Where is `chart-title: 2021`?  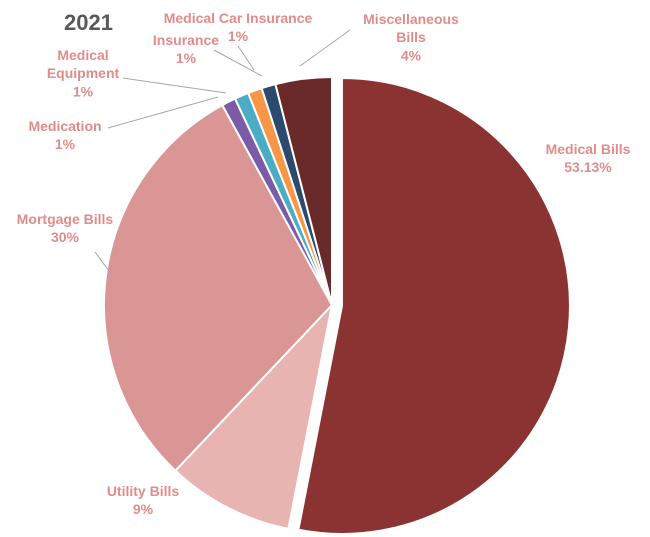 chart-title: 2021 is located at coordinates (88, 22).